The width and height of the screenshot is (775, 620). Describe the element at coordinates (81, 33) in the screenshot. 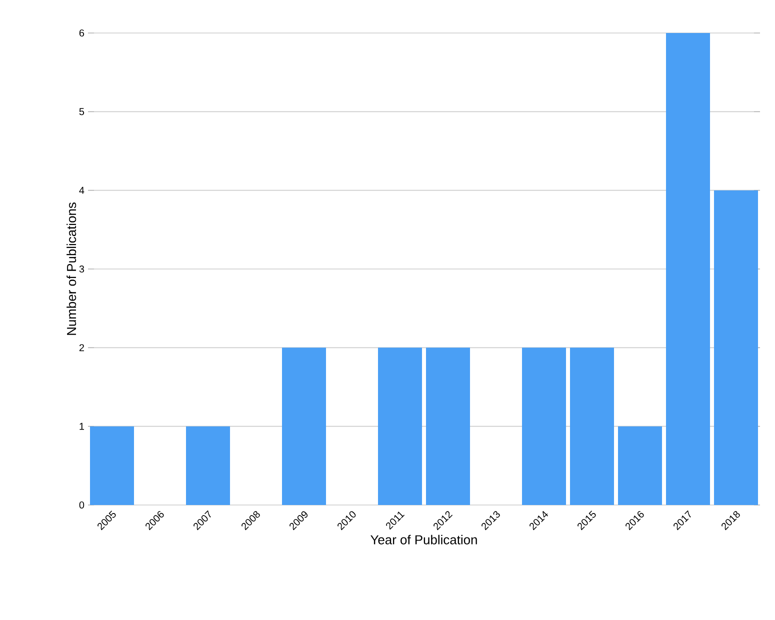

I see `y-tick-label: 6` at that location.